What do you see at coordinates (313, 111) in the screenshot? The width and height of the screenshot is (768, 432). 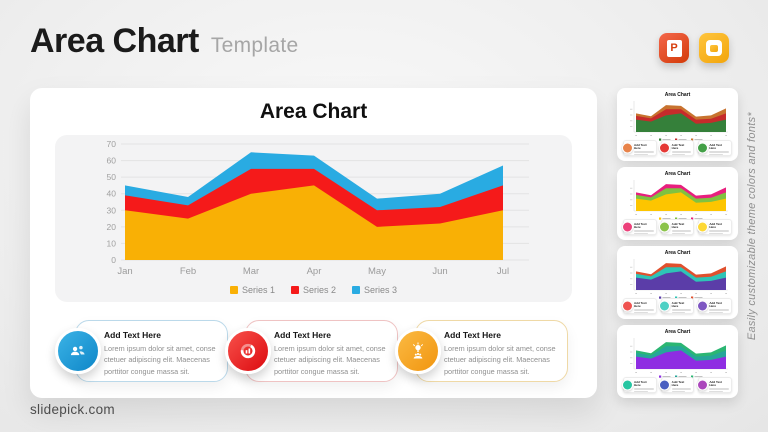 I see `chart-title: Area Chart` at bounding box center [313, 111].